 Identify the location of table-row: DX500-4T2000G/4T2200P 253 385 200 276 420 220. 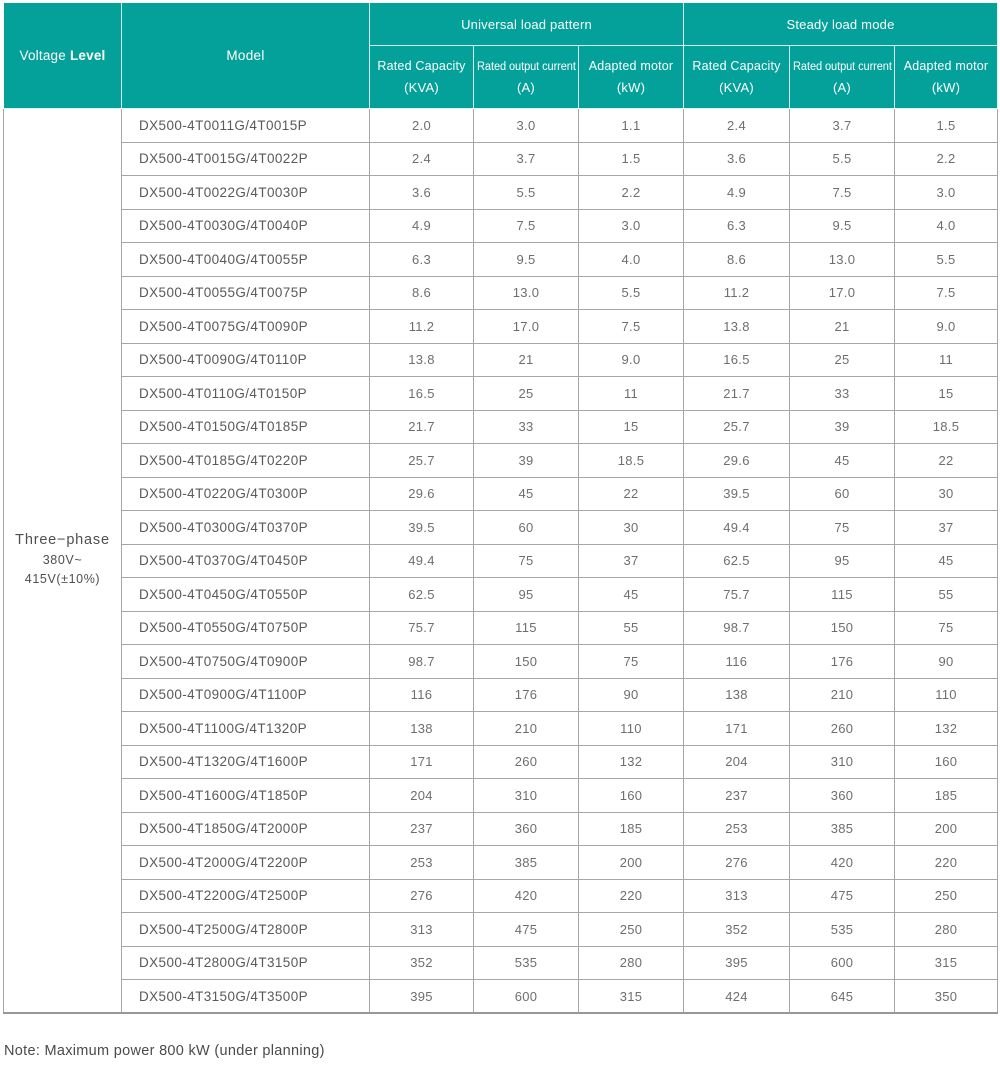
(501, 862).